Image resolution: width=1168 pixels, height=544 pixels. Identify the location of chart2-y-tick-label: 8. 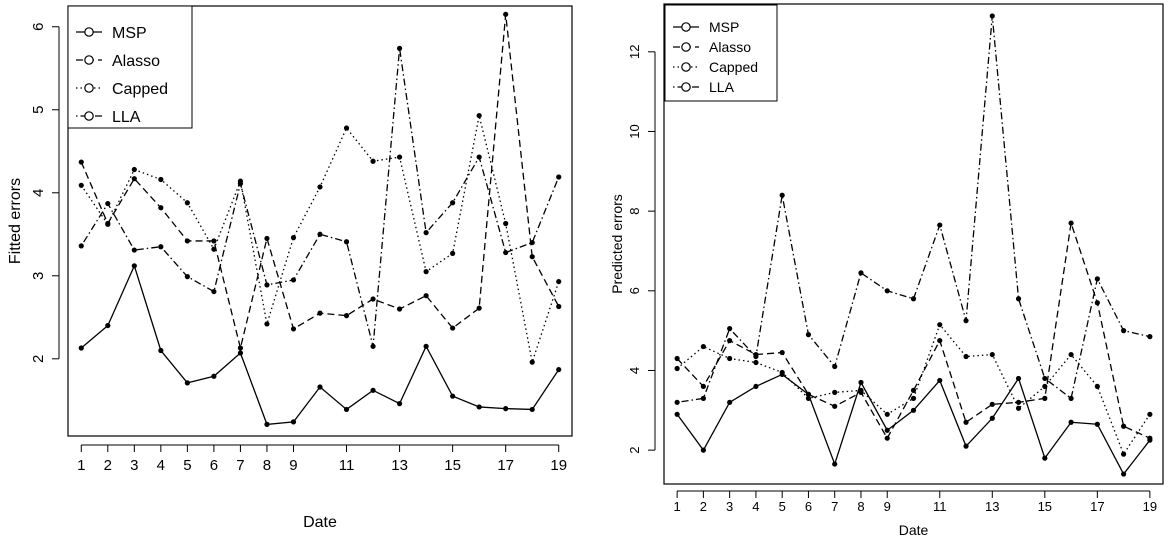
(634, 211).